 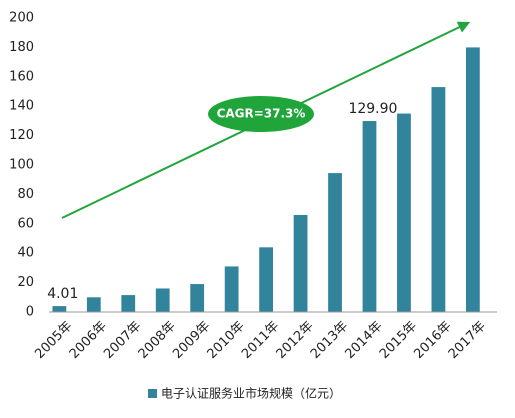 What do you see at coordinates (226, 340) in the screenshot?
I see `x-tick-label: 2010年` at bounding box center [226, 340].